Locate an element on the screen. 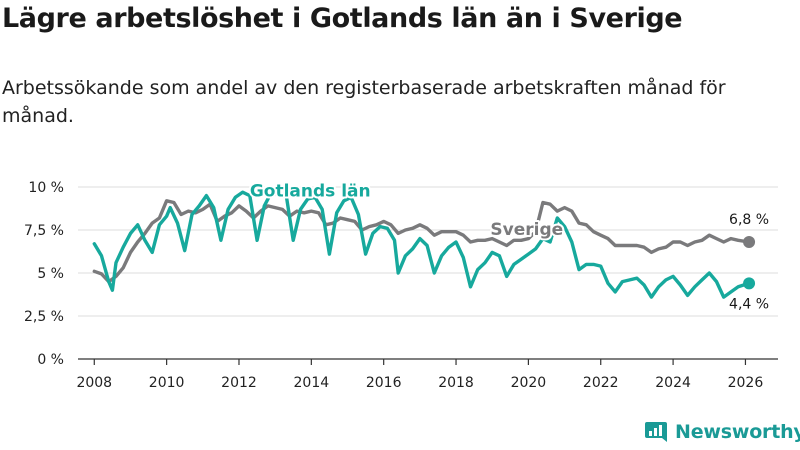 The width and height of the screenshot is (800, 450). x-tick-label: 2024 is located at coordinates (673, 383).